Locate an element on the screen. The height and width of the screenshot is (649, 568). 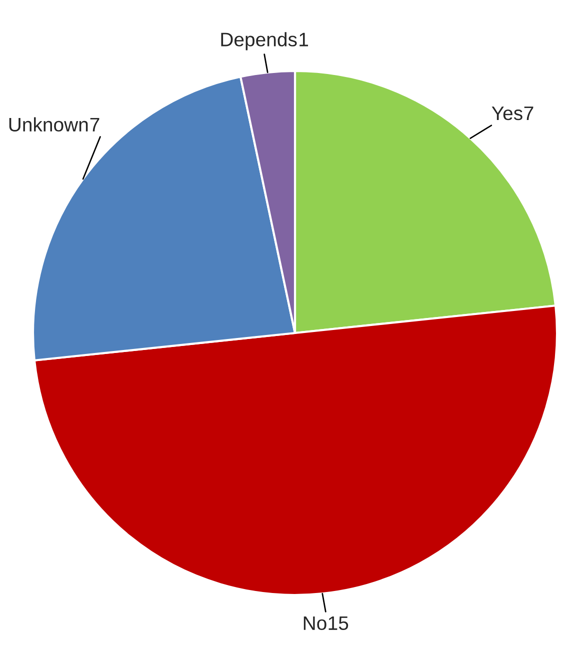
slice-label: Unknown is located at coordinates (48, 124).